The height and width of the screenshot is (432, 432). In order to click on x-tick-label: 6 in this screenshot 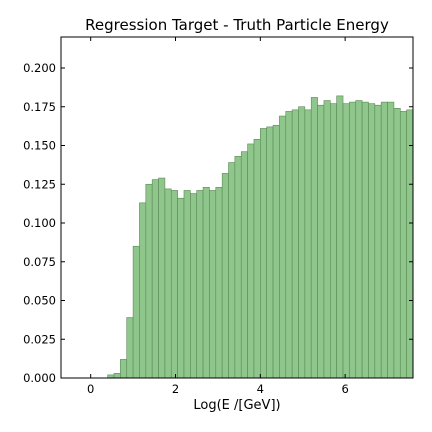, I will do `click(344, 389)`.